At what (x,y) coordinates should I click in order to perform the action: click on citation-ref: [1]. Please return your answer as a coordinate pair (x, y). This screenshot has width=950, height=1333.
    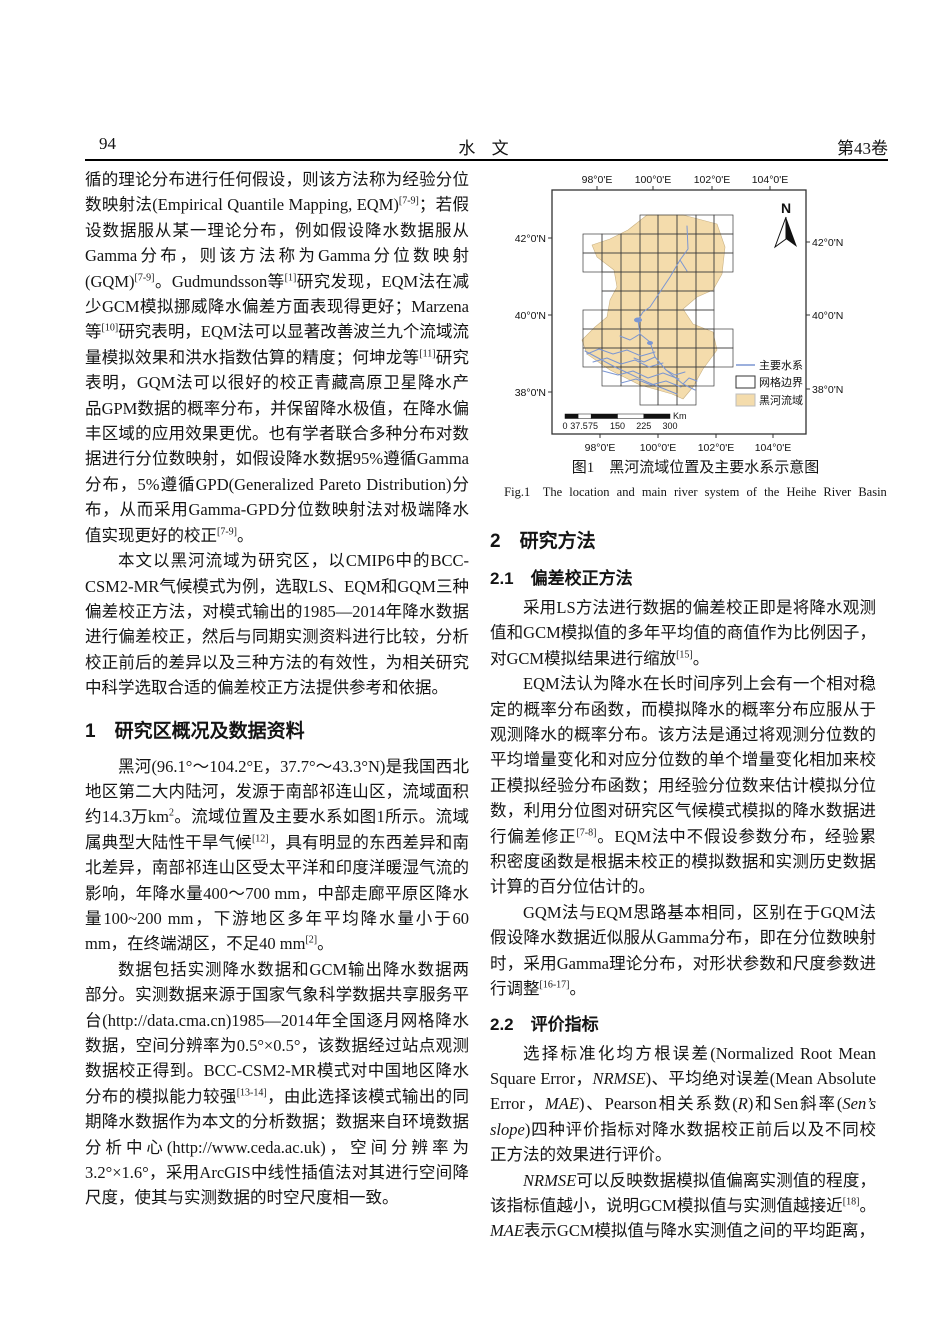
    Looking at the image, I should click on (290, 278).